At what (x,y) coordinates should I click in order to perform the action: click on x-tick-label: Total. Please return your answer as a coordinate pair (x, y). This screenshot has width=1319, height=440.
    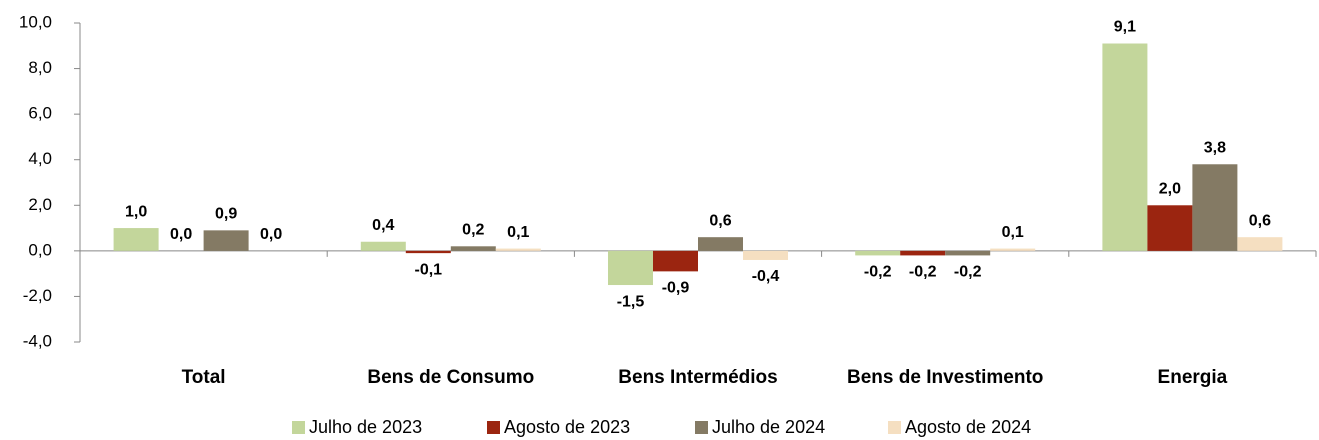
    Looking at the image, I should click on (204, 377).